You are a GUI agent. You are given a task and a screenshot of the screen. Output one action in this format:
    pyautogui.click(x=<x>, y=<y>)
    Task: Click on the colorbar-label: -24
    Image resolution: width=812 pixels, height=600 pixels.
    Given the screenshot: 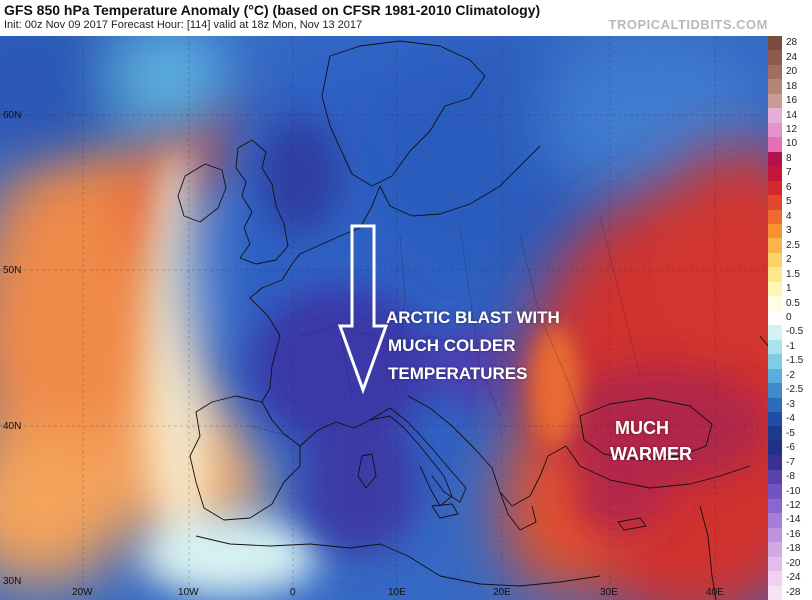 What is the action you would take?
    pyautogui.click(x=793, y=578)
    